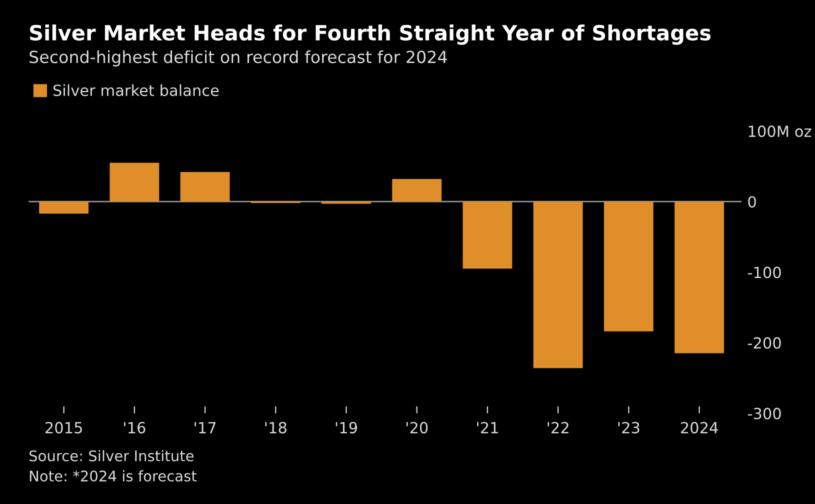  Describe the element at coordinates (417, 428) in the screenshot. I see `x-tick-label: '20` at that location.